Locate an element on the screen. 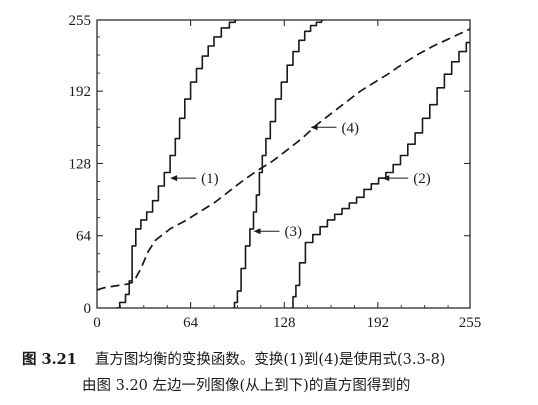 This screenshot has width=538, height=405. annotation-label-2: (2) is located at coordinates (422, 179).